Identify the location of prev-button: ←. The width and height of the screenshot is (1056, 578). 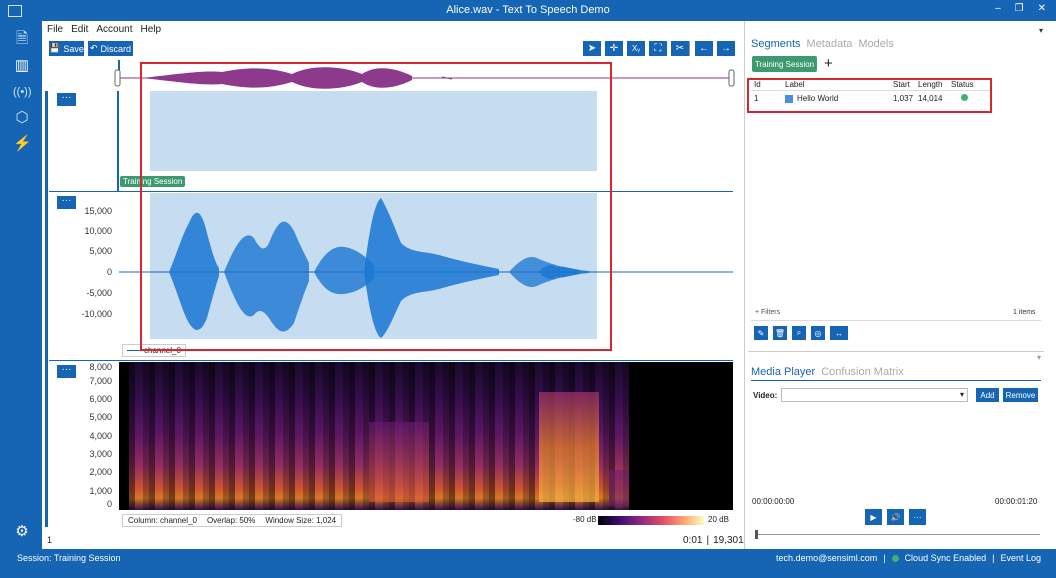
(704, 48).